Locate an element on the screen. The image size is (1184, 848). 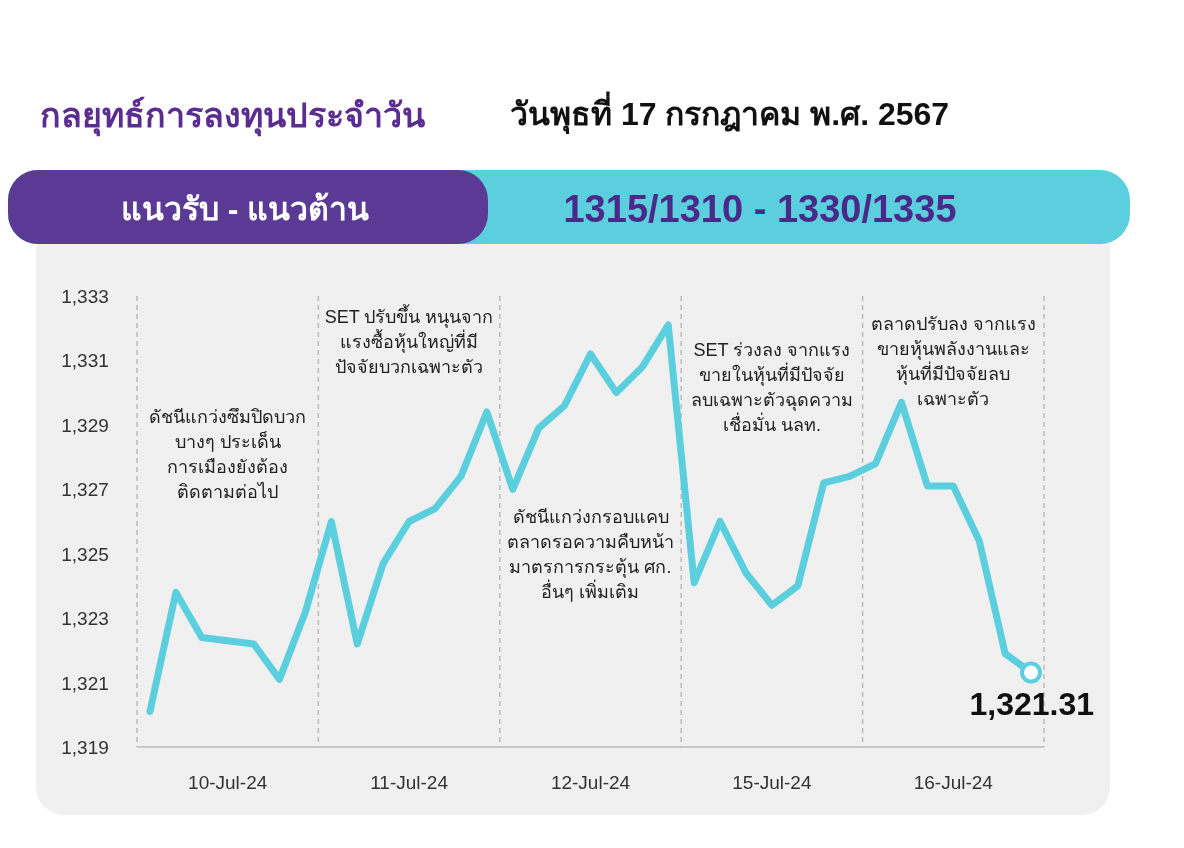
annotation: SET ร่วงลง จากแรง ขายในหุ้นที่มีปัจจัย ลบเฉพาะตัวฉุดความ เชื่อมั่น นลท. is located at coordinates (771, 387).